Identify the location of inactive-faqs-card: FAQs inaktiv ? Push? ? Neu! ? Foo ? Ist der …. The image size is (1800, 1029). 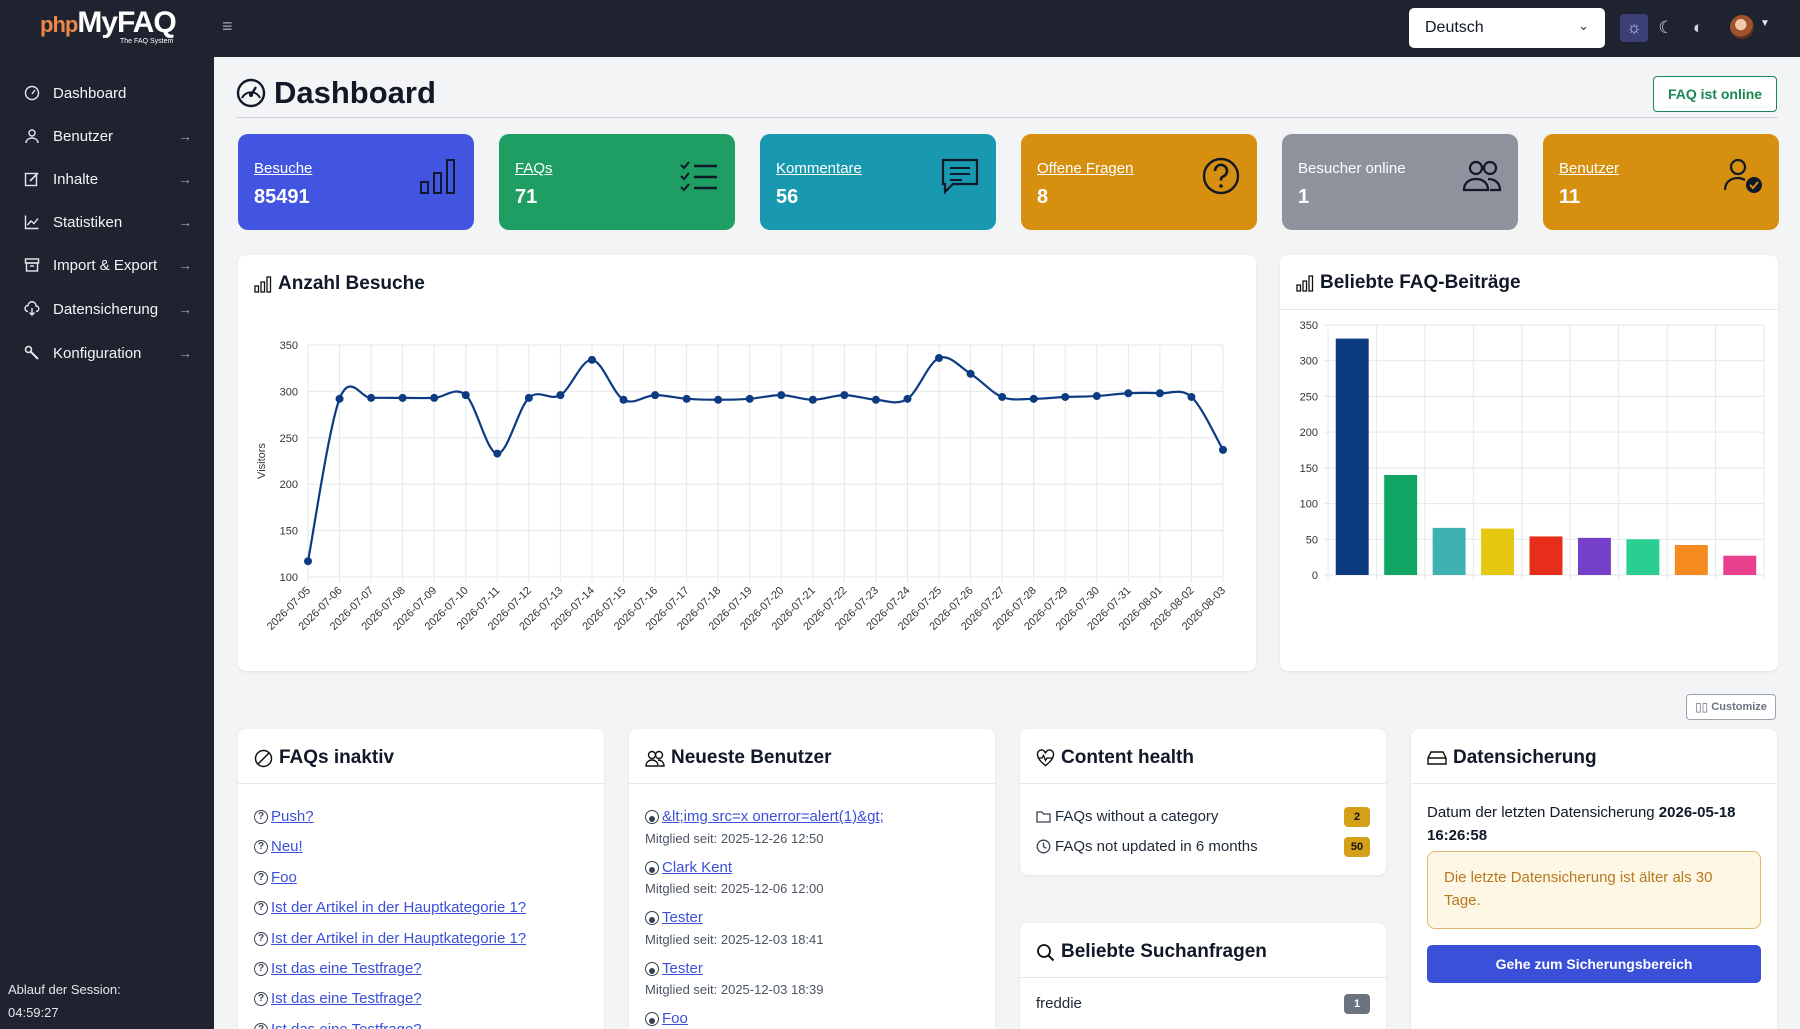
(421, 879).